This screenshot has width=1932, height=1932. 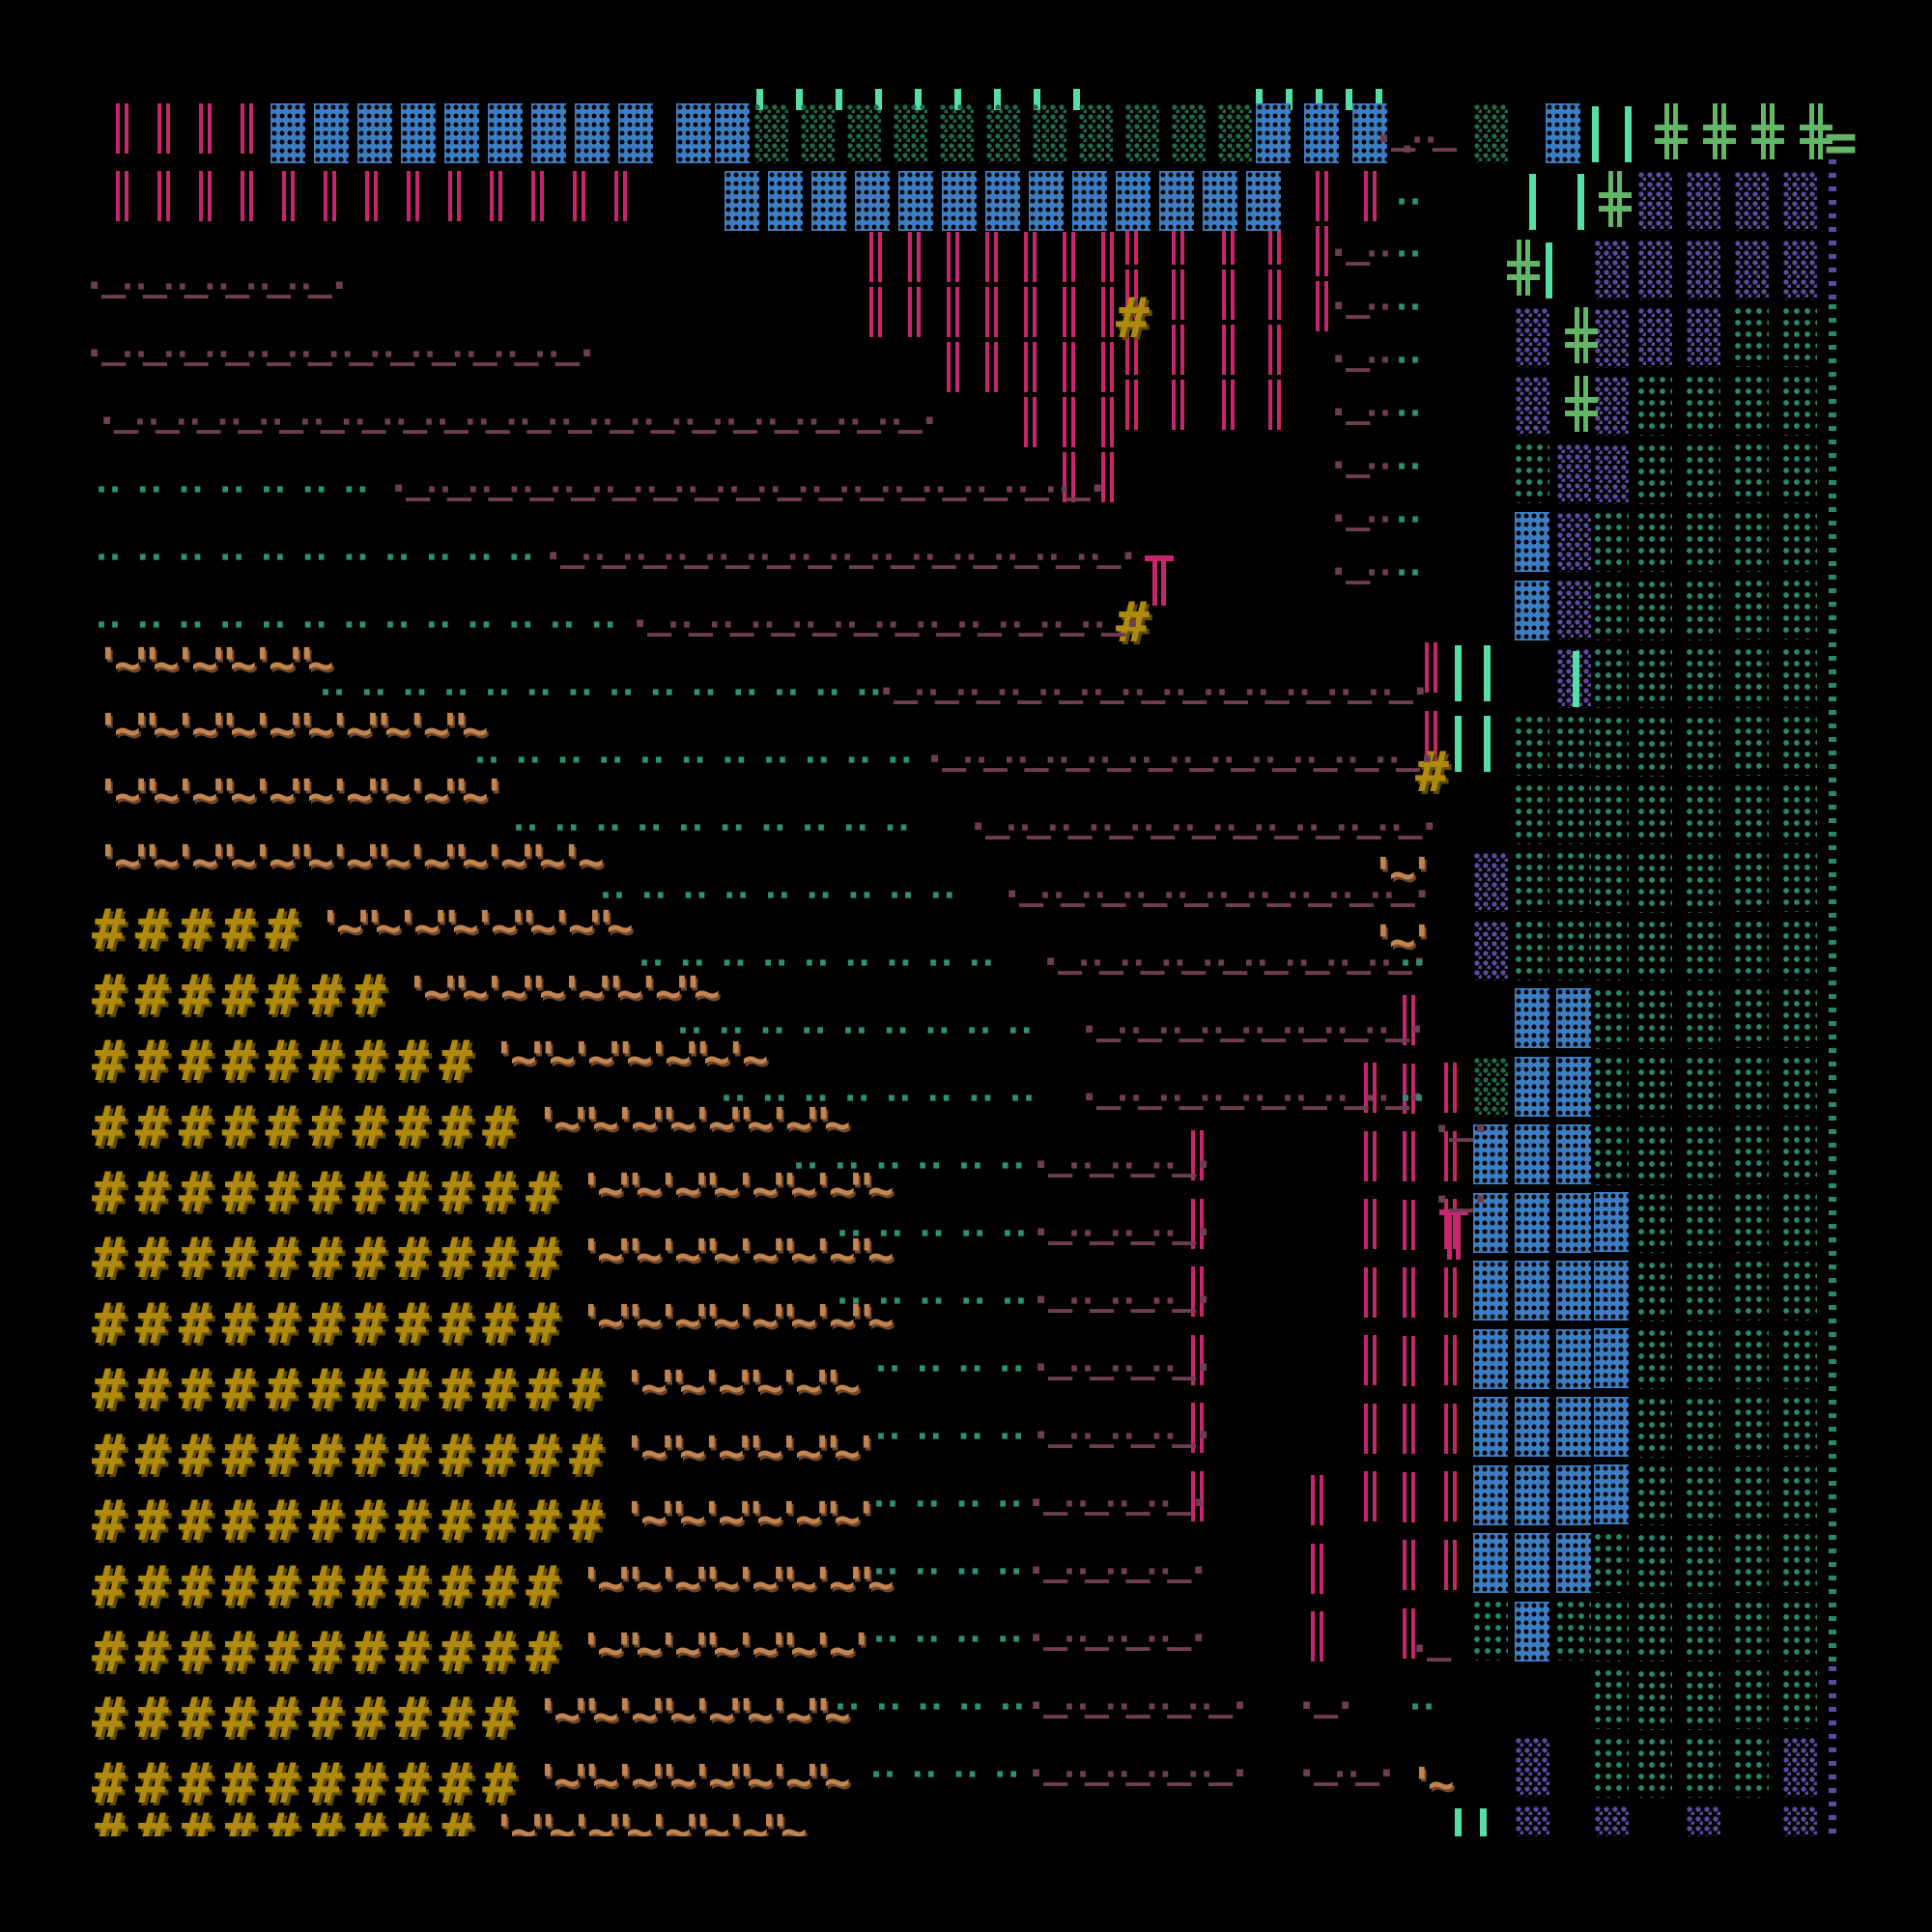 I want to click on glyph-run-gold: #########, so click(x=287, y=1061).